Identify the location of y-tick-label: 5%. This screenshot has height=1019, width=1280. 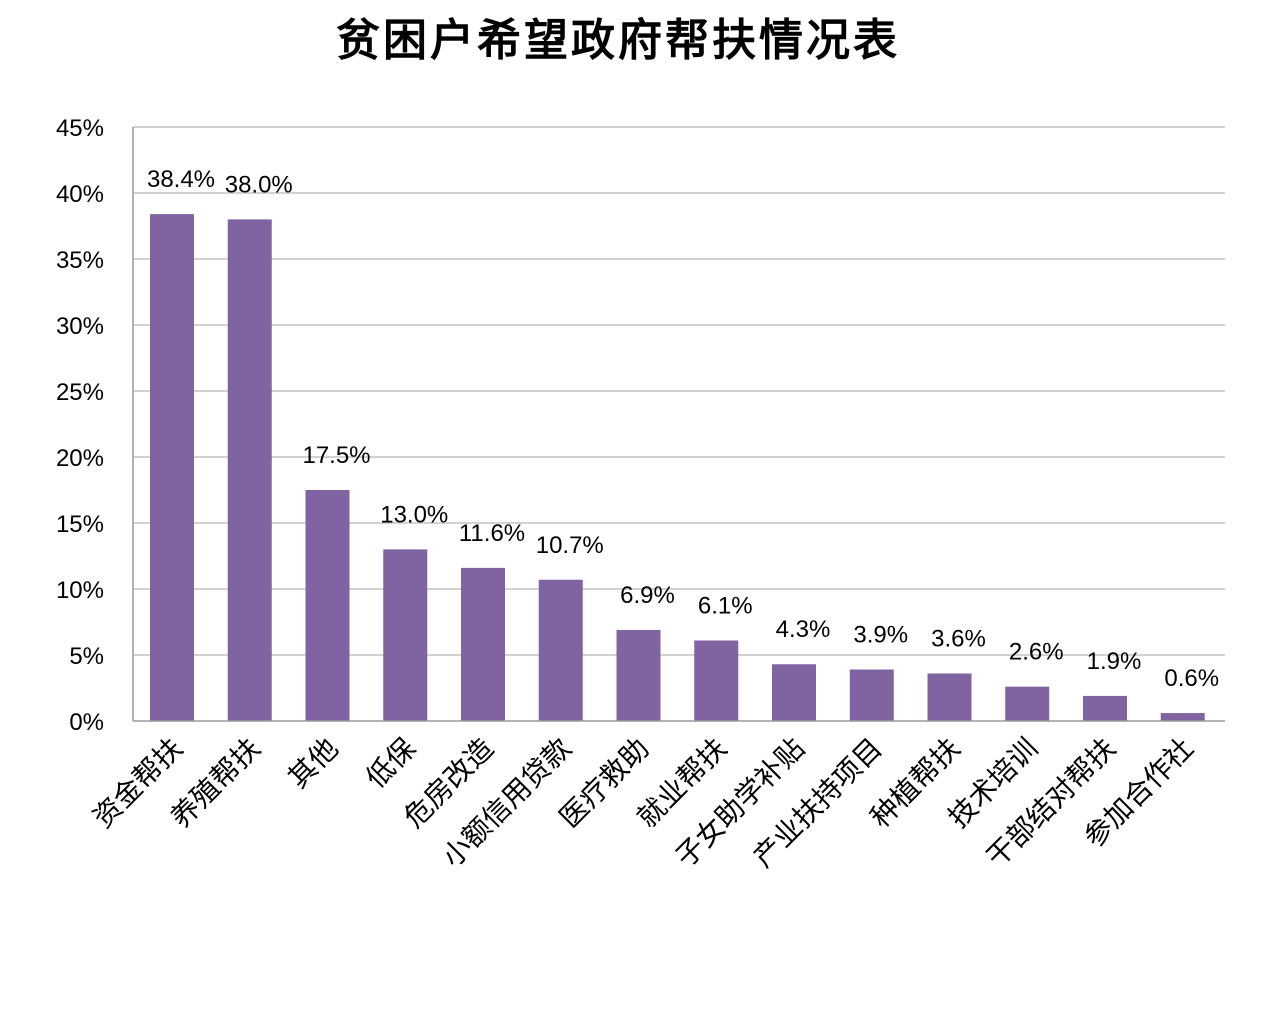
(86, 656).